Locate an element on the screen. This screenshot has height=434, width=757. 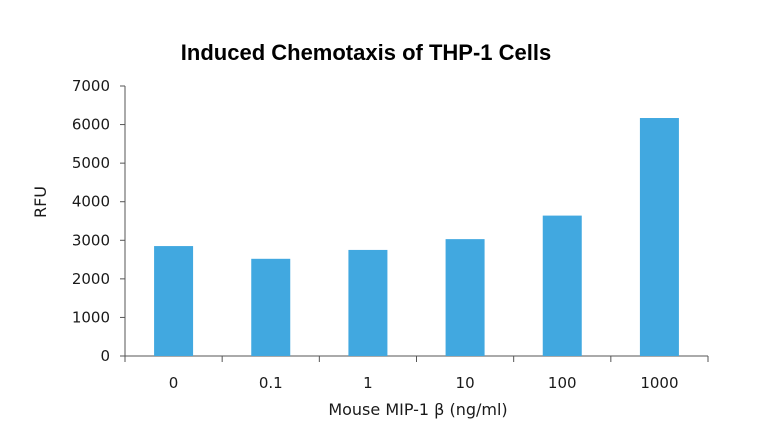
y-tick-label: 4000 is located at coordinates (91, 202).